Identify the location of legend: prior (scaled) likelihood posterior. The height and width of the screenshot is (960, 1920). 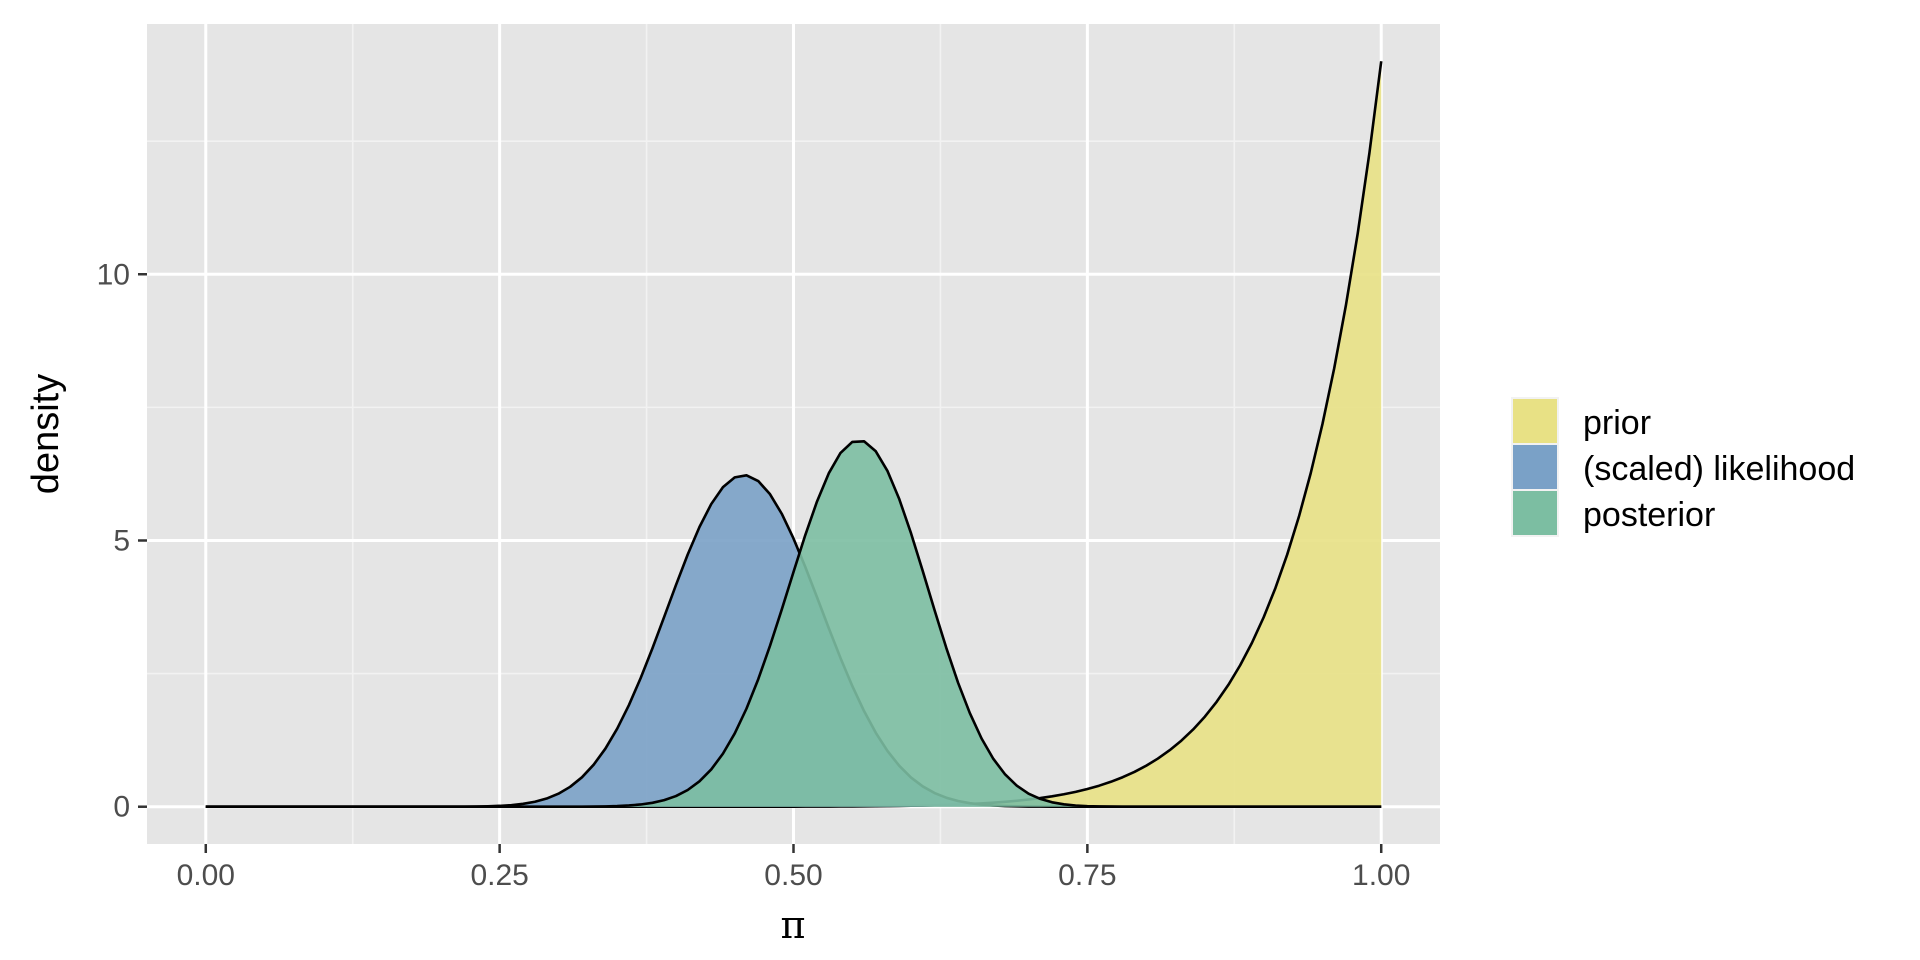
(1683, 467).